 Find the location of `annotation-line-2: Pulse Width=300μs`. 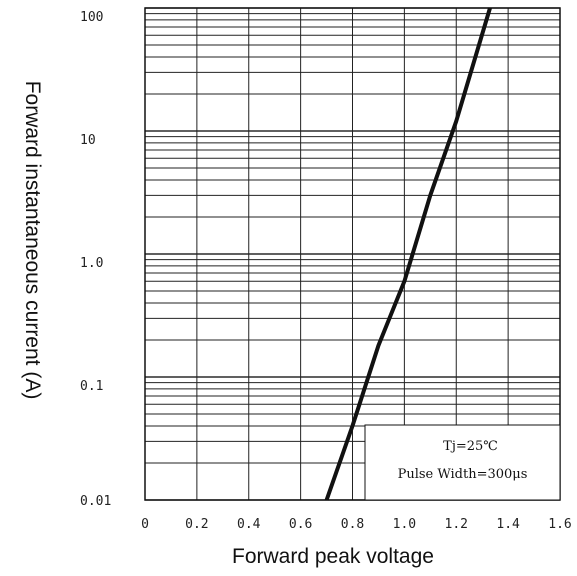

annotation-line-2: Pulse Width=300μs is located at coordinates (463, 474).